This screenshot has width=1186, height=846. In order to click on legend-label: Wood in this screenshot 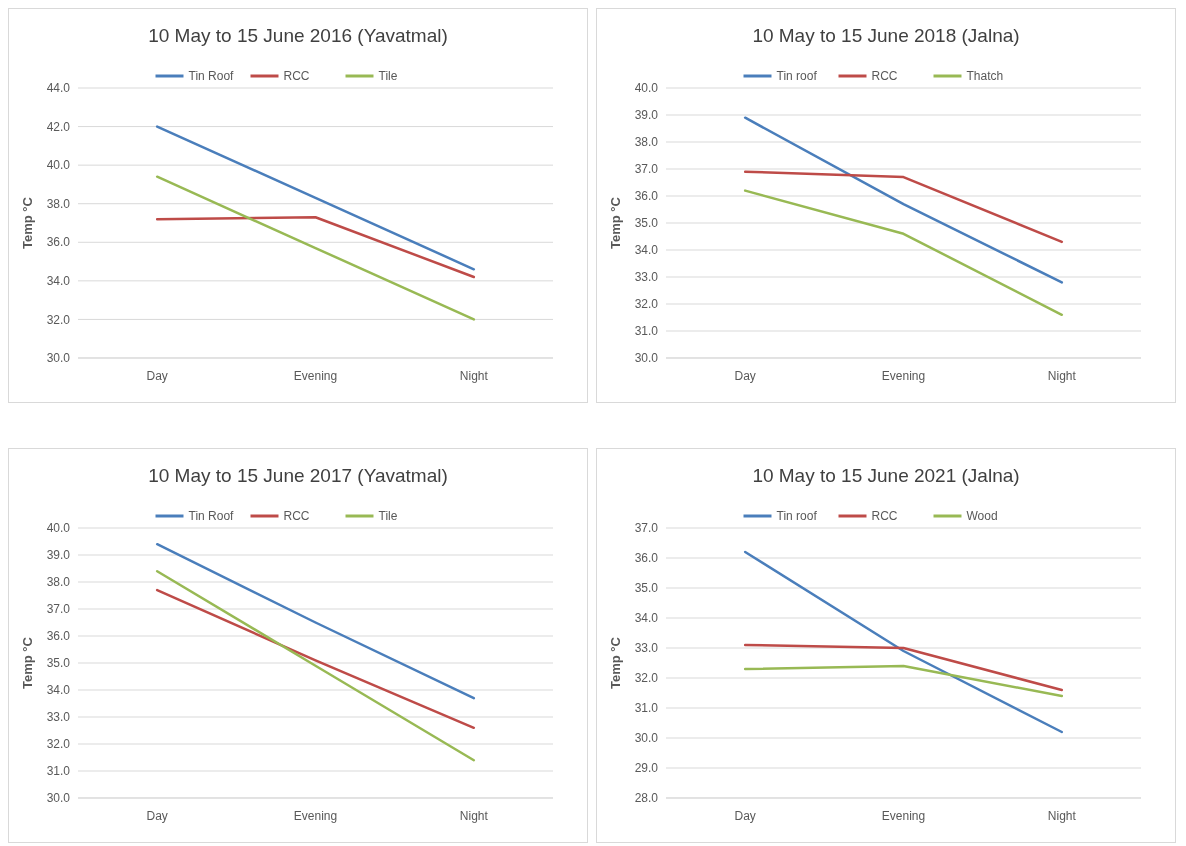, I will do `click(982, 516)`.